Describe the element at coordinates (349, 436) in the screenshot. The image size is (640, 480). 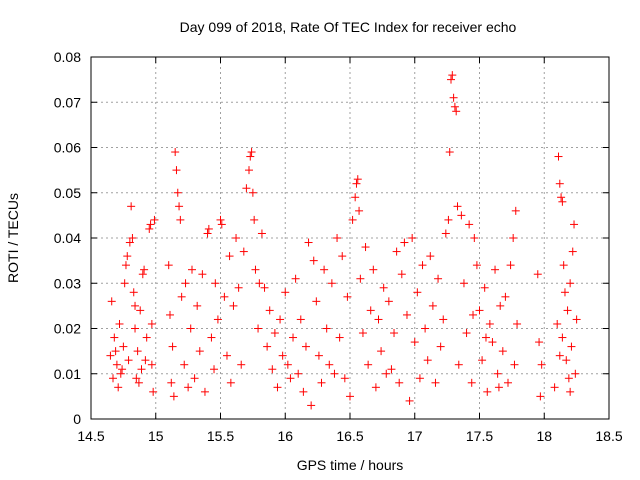
I see `x-tick-label: 16.5` at that location.